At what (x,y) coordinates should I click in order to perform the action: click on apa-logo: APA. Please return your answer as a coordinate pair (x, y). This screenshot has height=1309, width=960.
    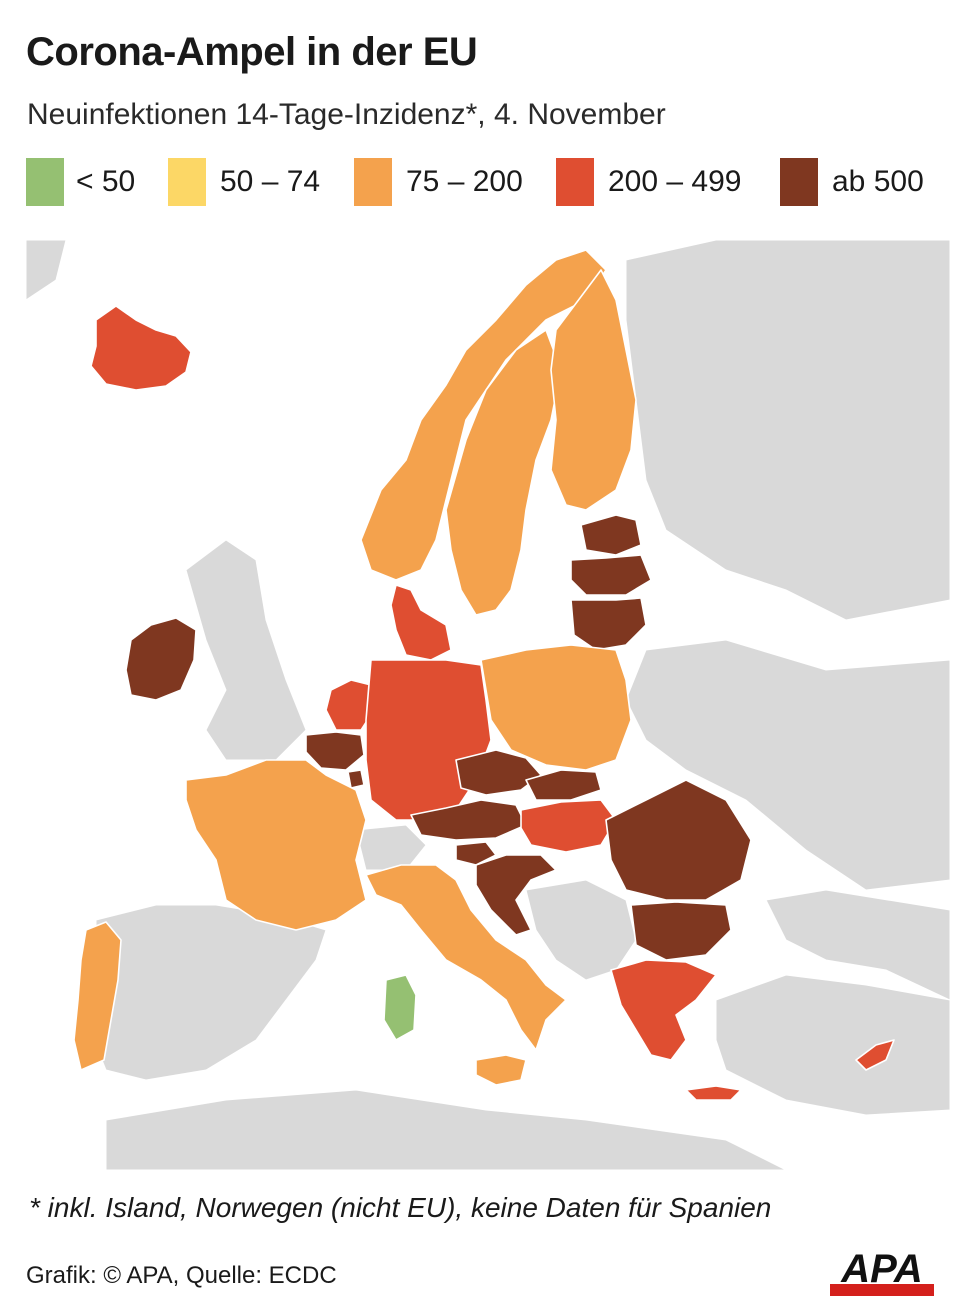
    Looking at the image, I should click on (882, 1271).